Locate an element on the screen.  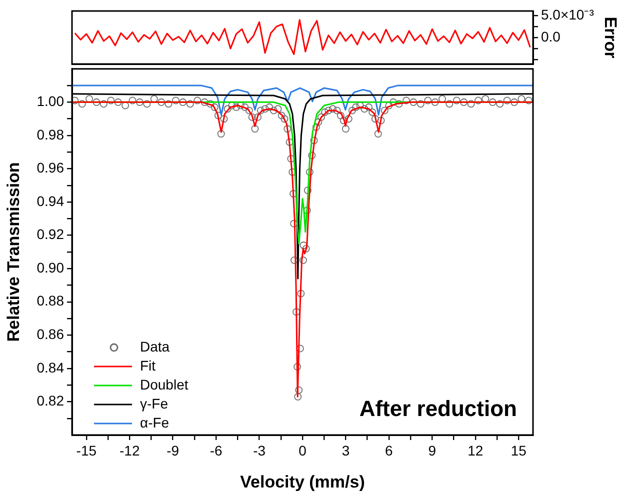
y-tick-label: 0.94 is located at coordinates (50, 200).